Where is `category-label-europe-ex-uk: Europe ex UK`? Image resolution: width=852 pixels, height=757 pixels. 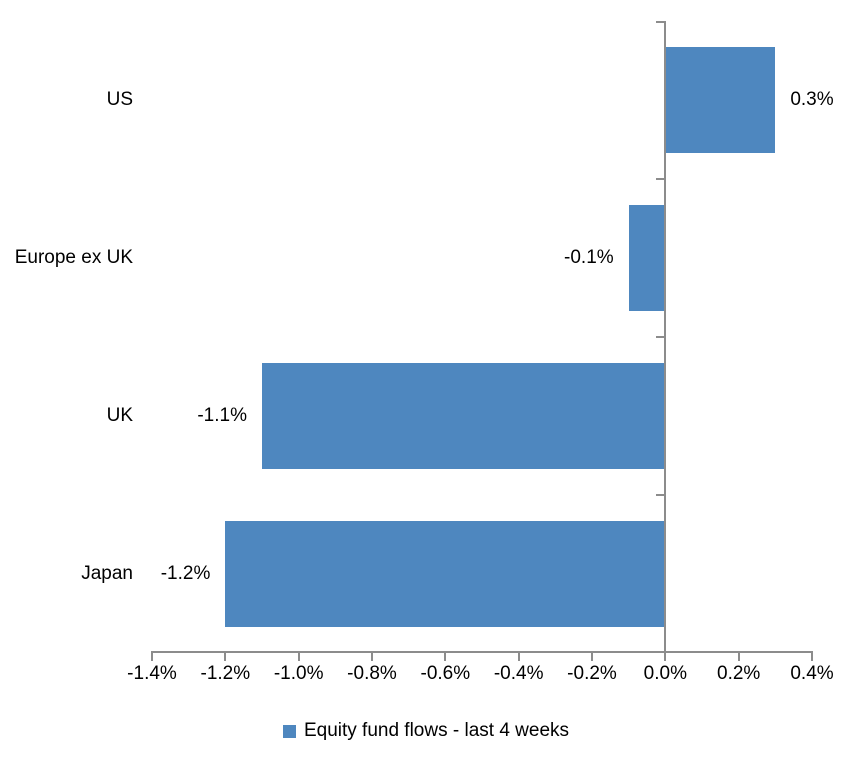
category-label-europe-ex-uk: Europe ex UK is located at coordinates (73, 257).